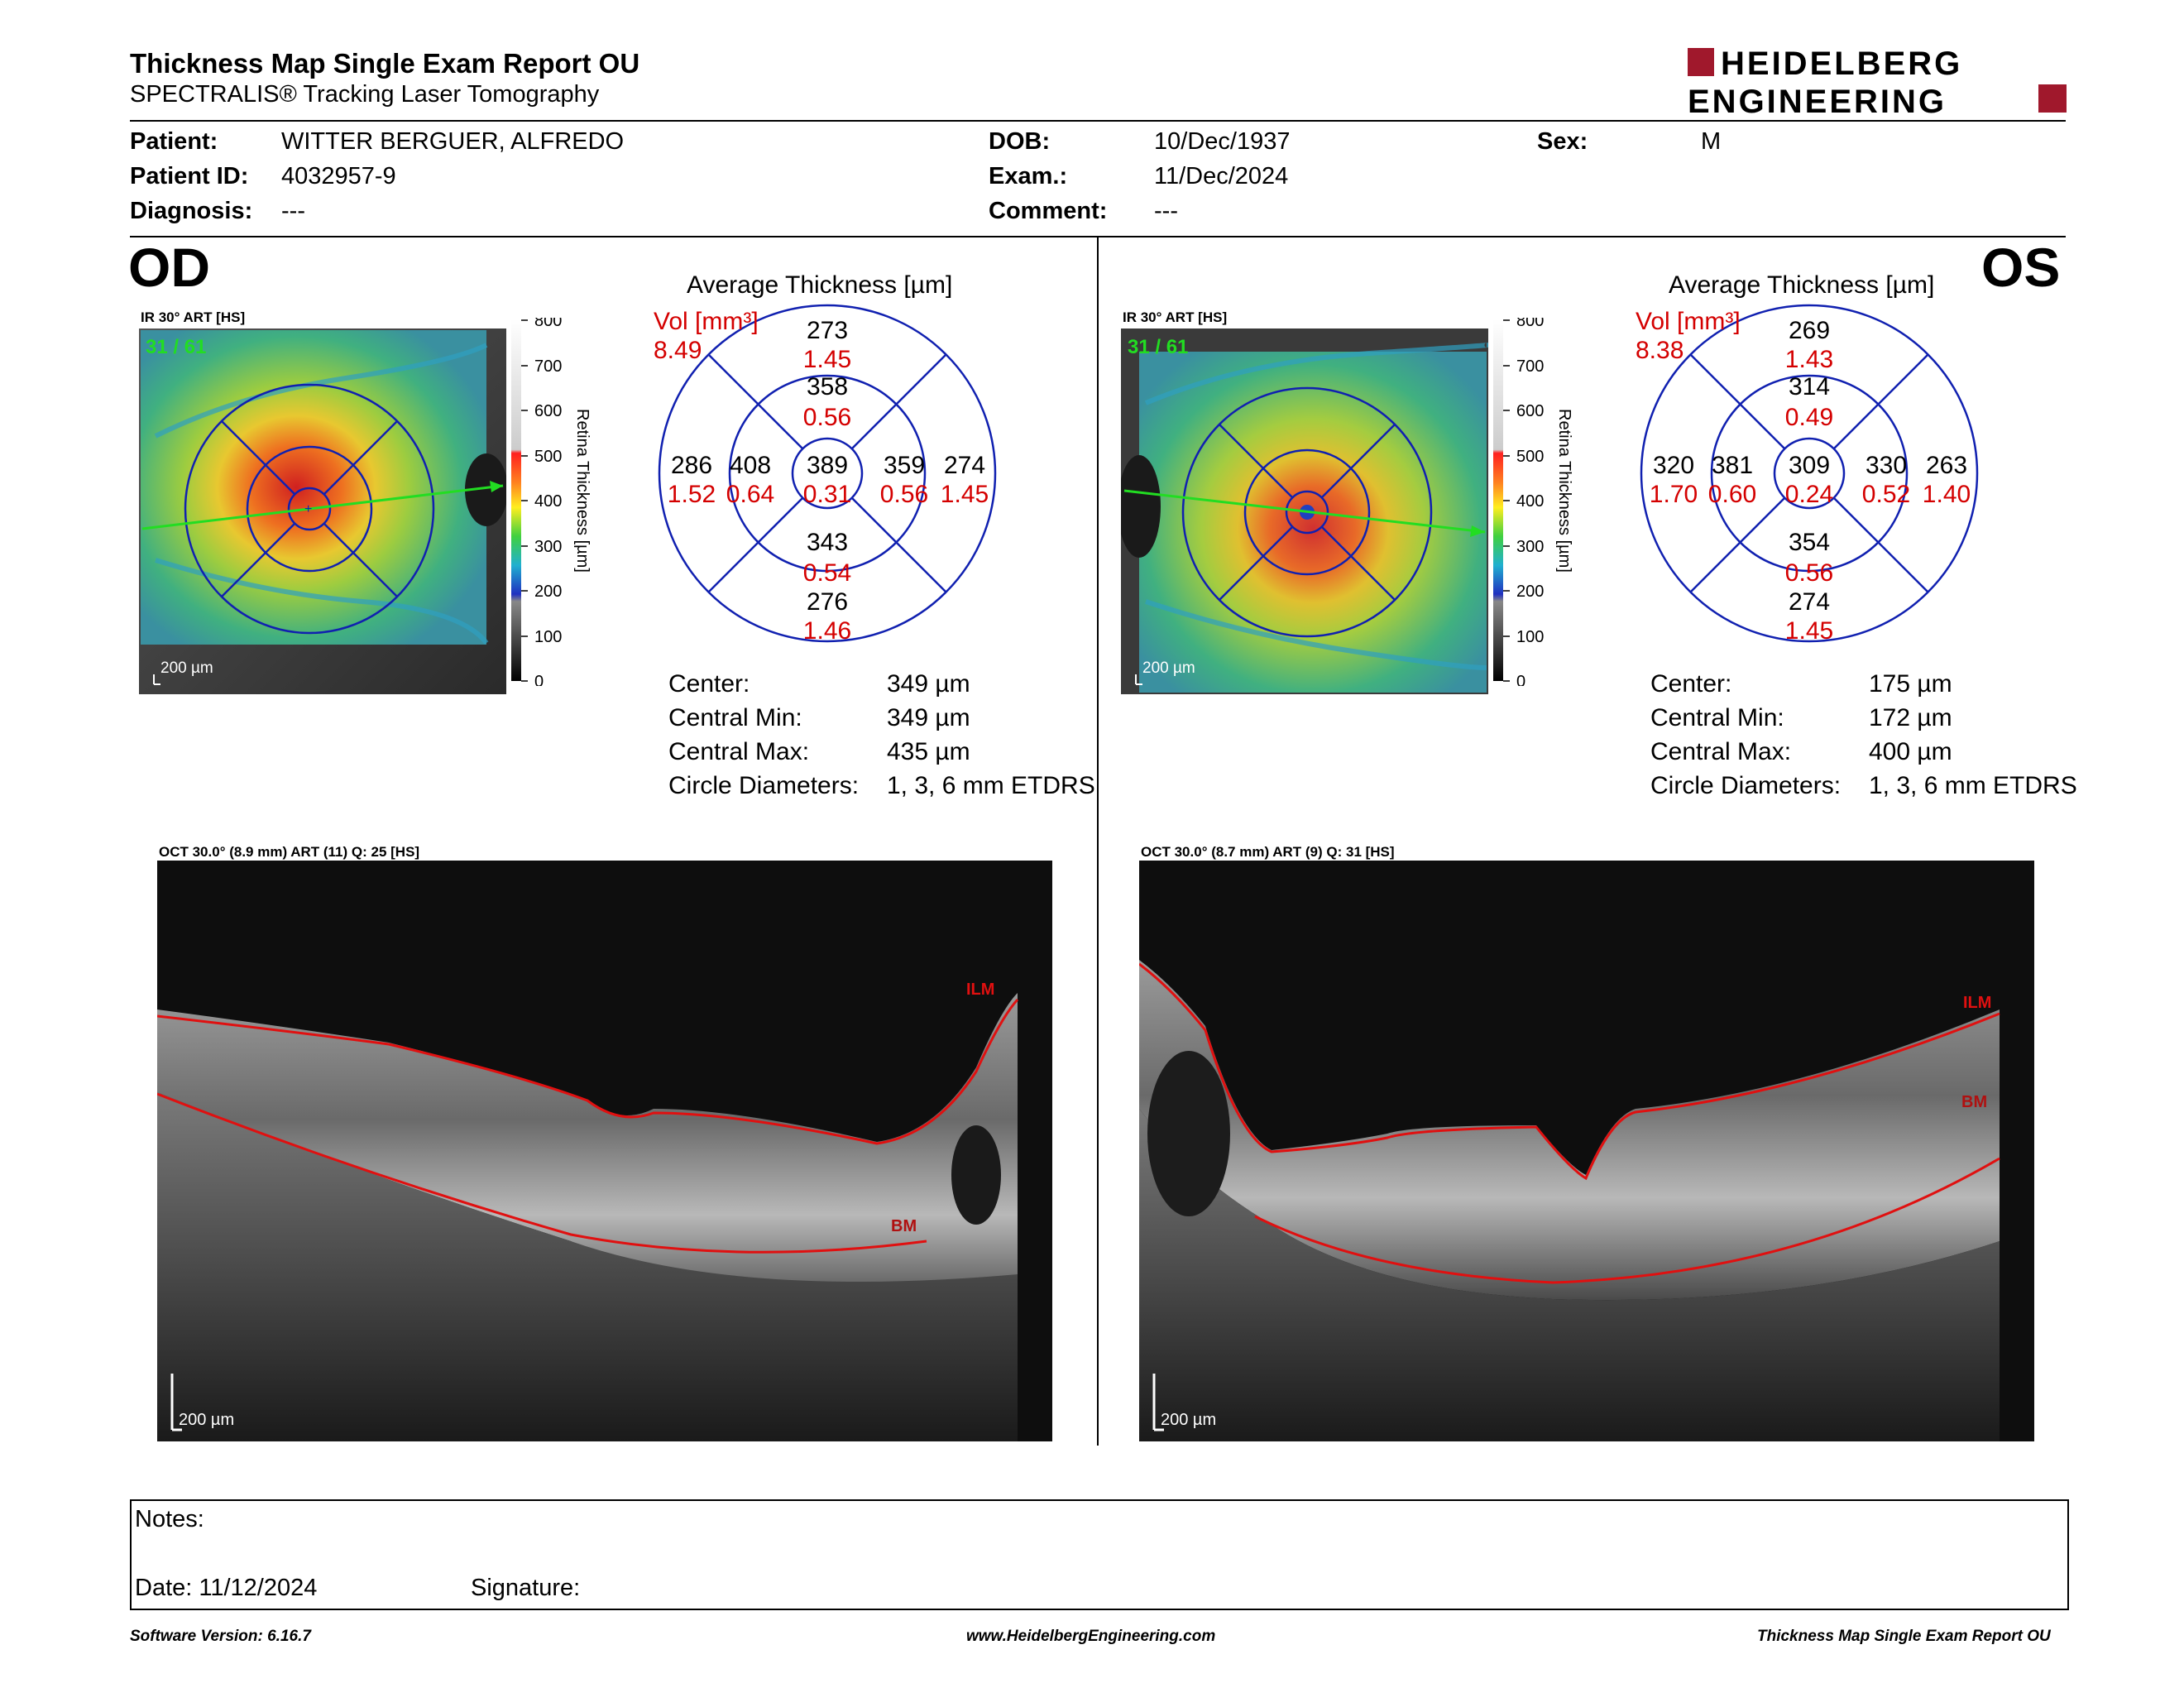  What do you see at coordinates (1048, 211) in the screenshot?
I see `comment-label: Comment:` at bounding box center [1048, 211].